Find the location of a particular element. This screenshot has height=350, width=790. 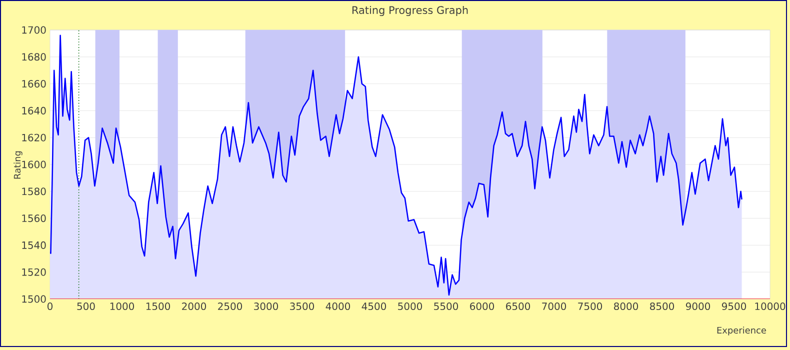

x-tick-label: 7500 is located at coordinates (590, 306).